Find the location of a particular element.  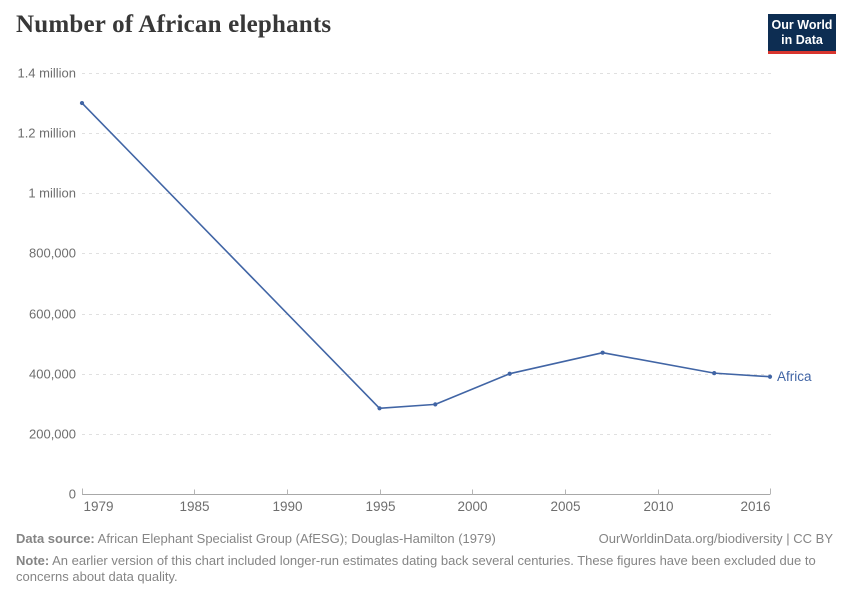

page-title: Number of African elephants is located at coordinates (174, 24).